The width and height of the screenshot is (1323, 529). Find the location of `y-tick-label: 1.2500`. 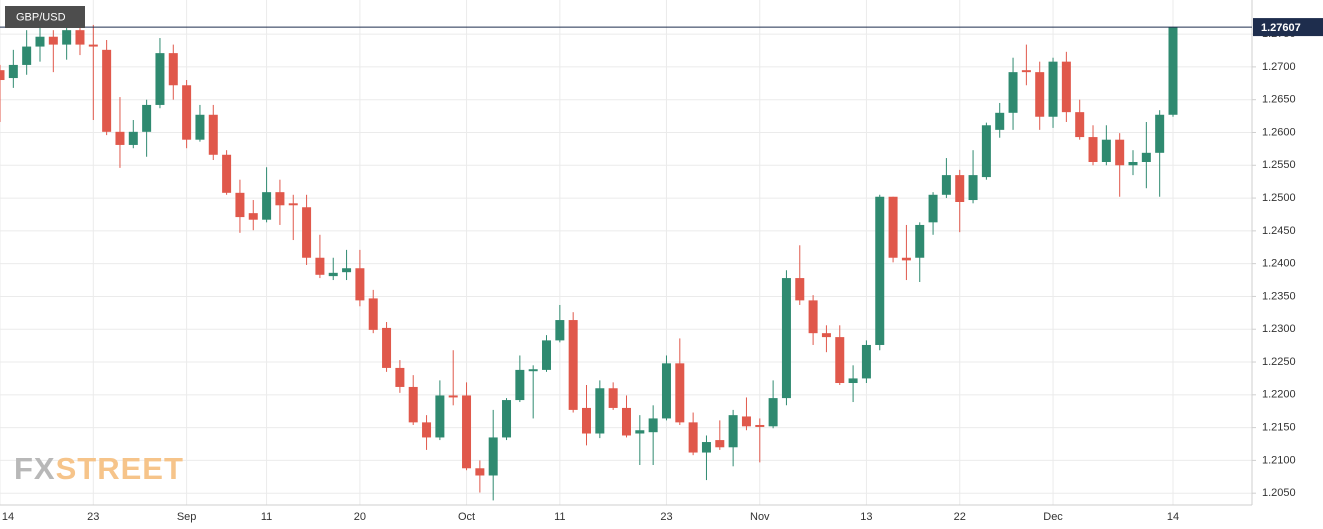

y-tick-label: 1.2500 is located at coordinates (1279, 198).